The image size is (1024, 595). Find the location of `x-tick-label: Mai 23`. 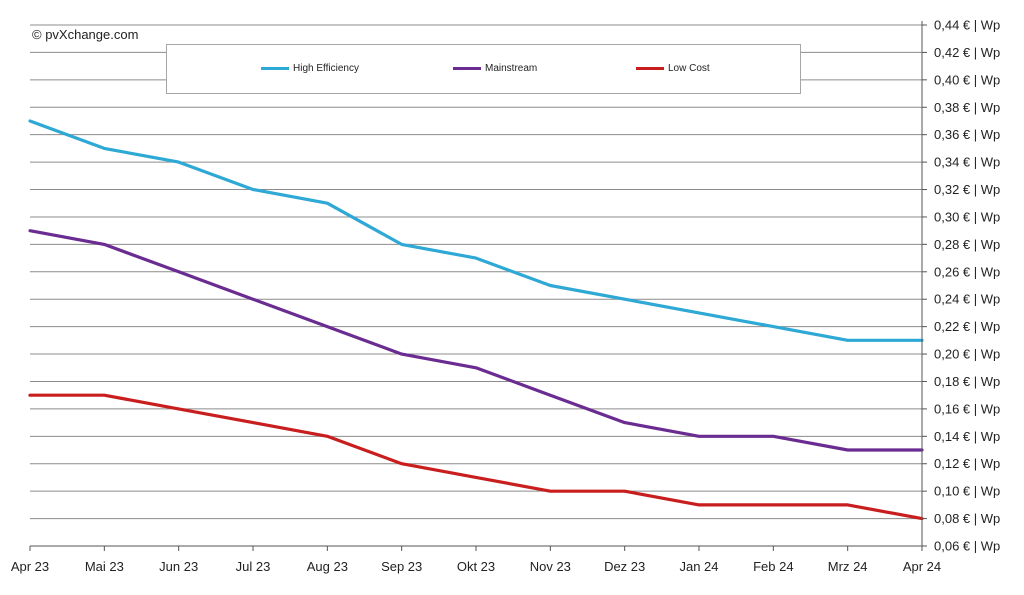

x-tick-label: Mai 23 is located at coordinates (104, 566).